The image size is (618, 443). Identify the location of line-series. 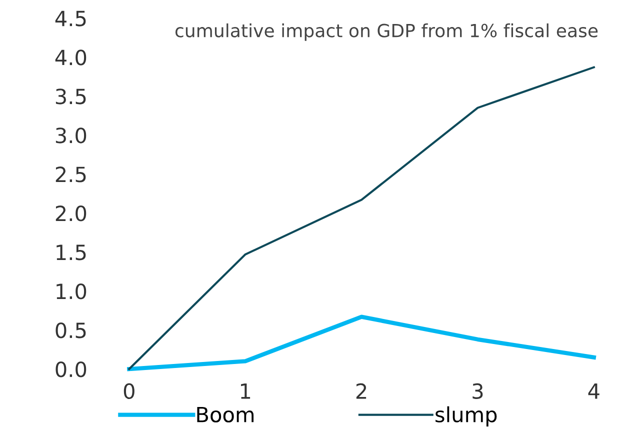
(361, 343).